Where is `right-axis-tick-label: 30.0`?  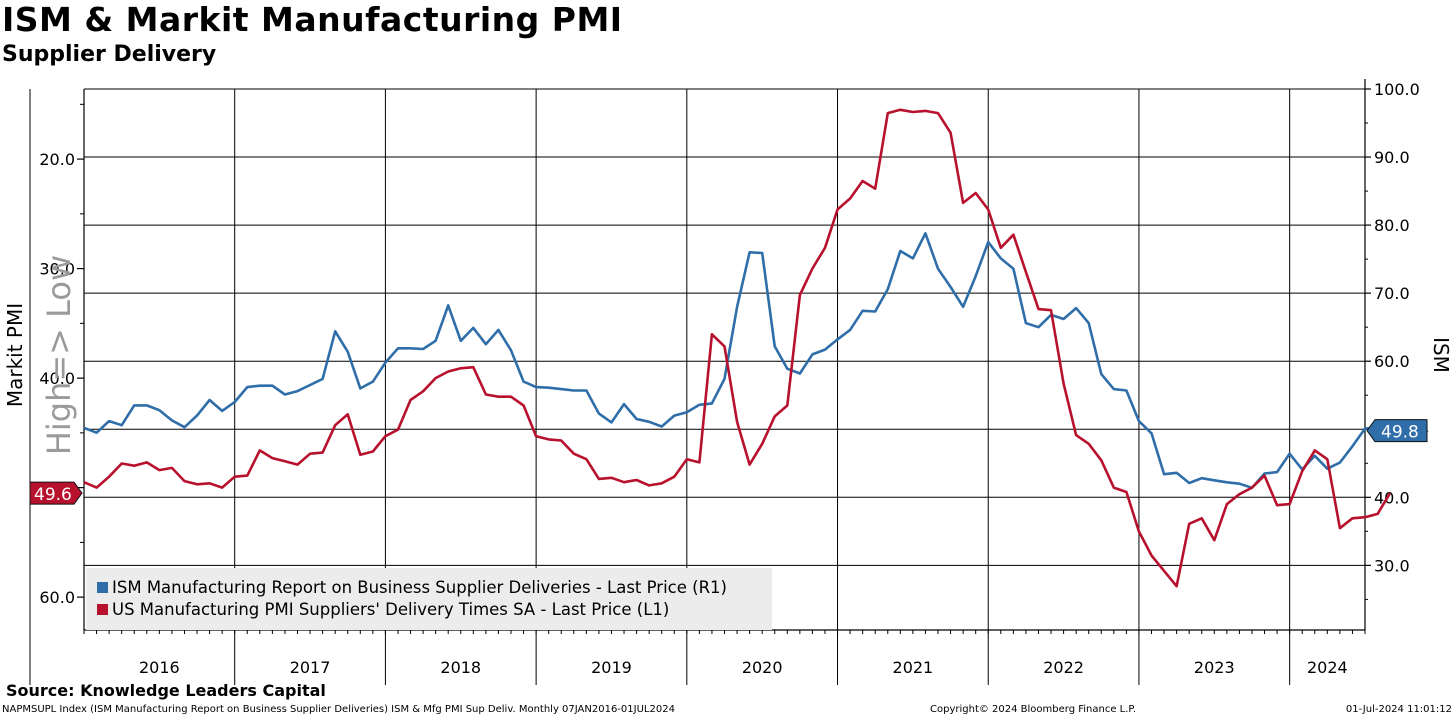
right-axis-tick-label: 30.0 is located at coordinates (1392, 565).